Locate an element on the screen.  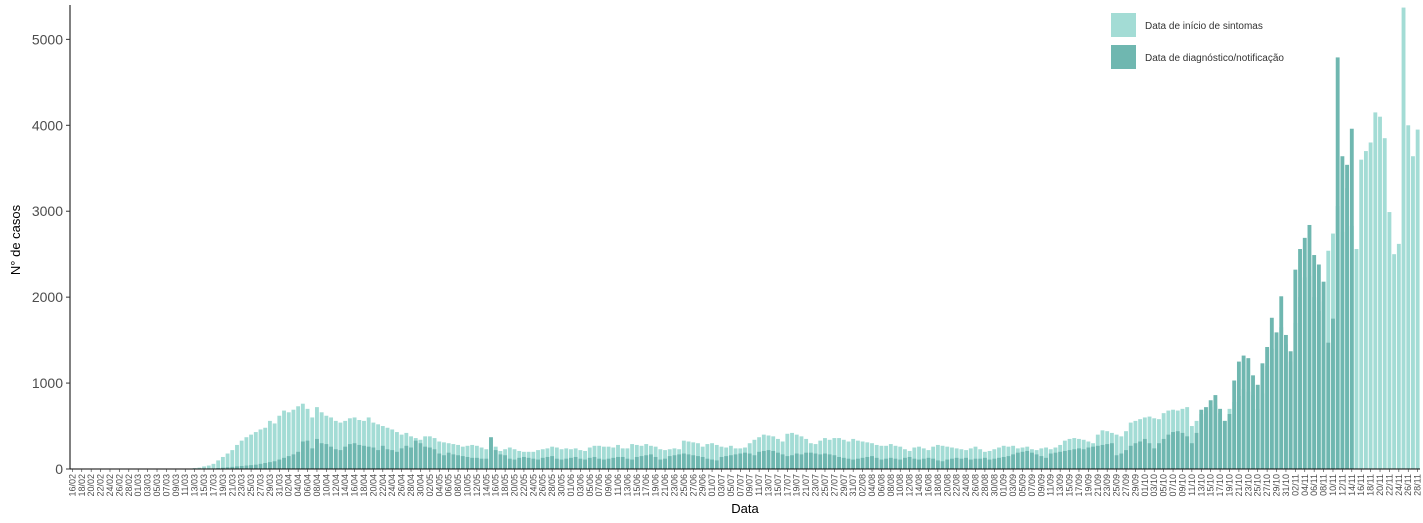
y-tick-label: 0 is located at coordinates (59, 469).